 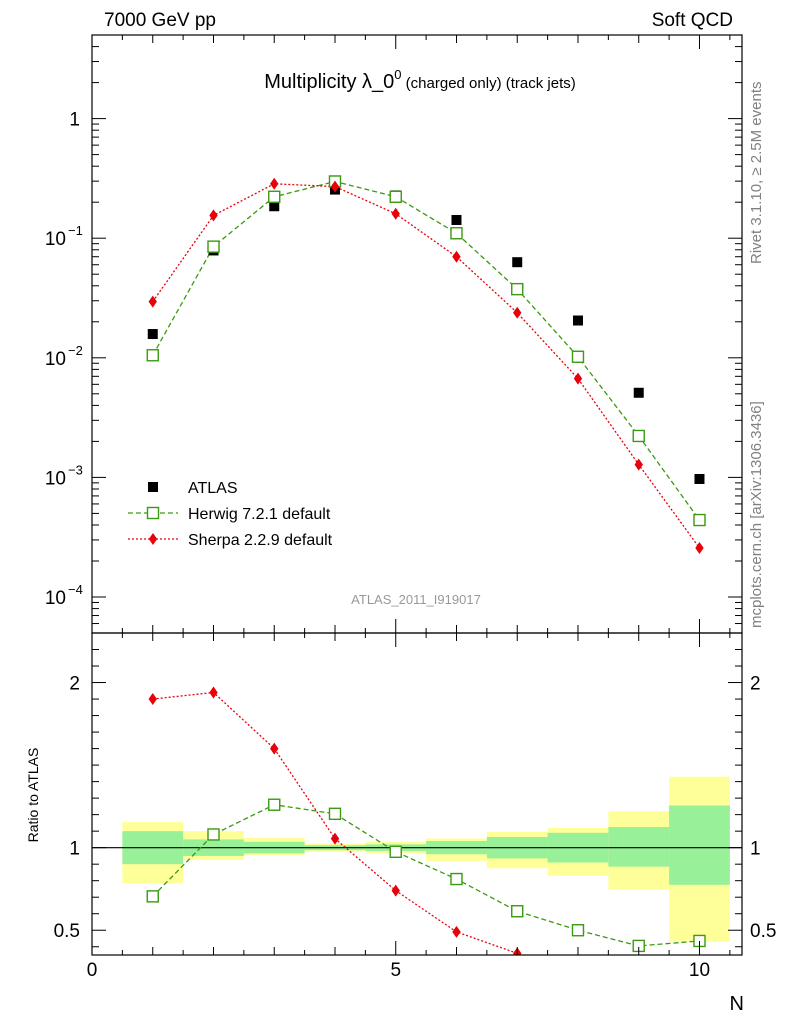 What do you see at coordinates (489, 83) in the screenshot?
I see `title-suffix: (charged only) (track jets)` at bounding box center [489, 83].